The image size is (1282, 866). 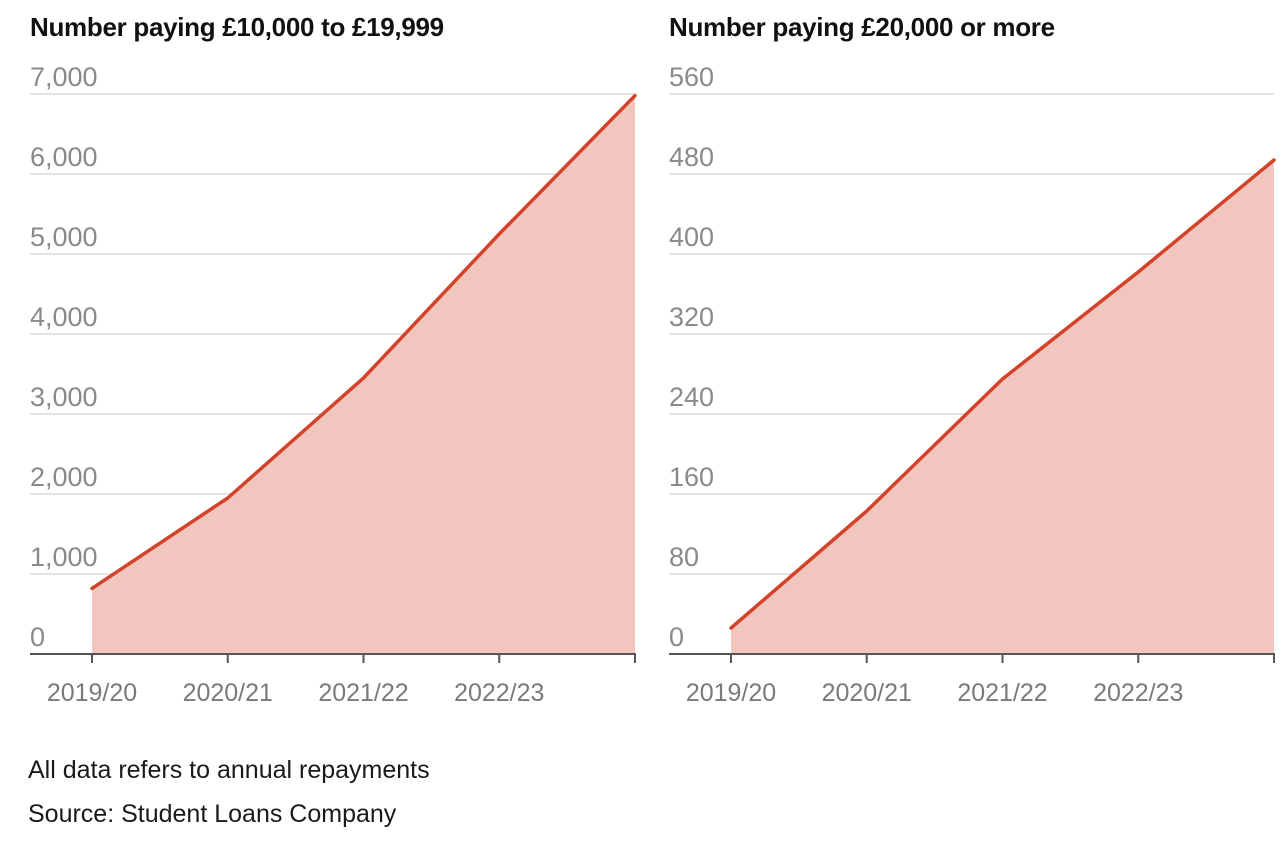 What do you see at coordinates (64, 157) in the screenshot?
I see `y-tick-label: 6,000` at bounding box center [64, 157].